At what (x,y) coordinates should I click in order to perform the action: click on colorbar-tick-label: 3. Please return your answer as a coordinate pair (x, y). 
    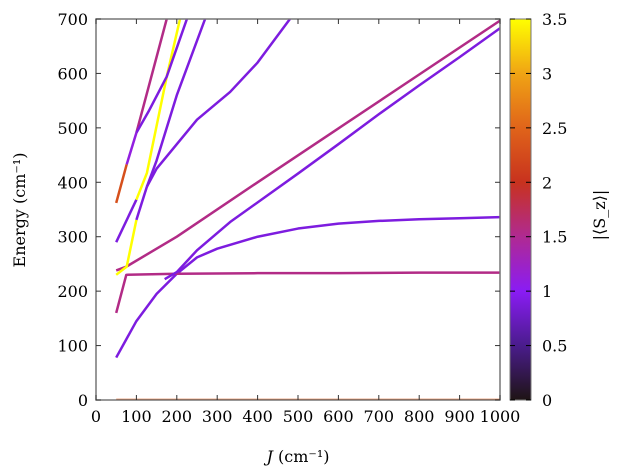
    Looking at the image, I should click on (547, 73).